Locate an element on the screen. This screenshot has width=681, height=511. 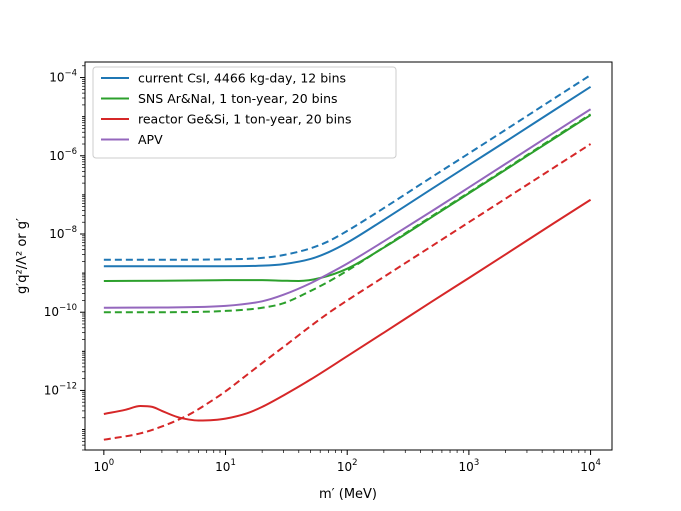
y-tick-label: 10⁻¹⁰ is located at coordinates (60, 311).